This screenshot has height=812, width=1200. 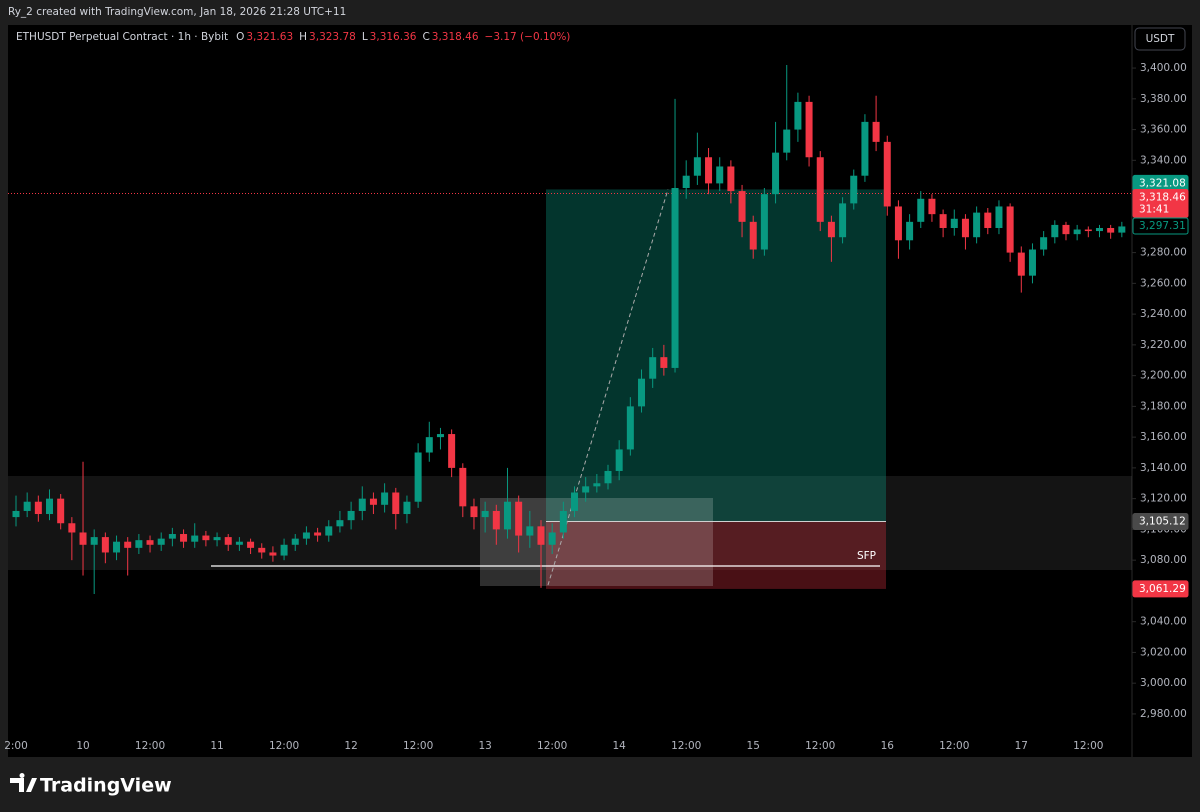 I want to click on ohlc-value: 3,323.78, so click(x=332, y=37).